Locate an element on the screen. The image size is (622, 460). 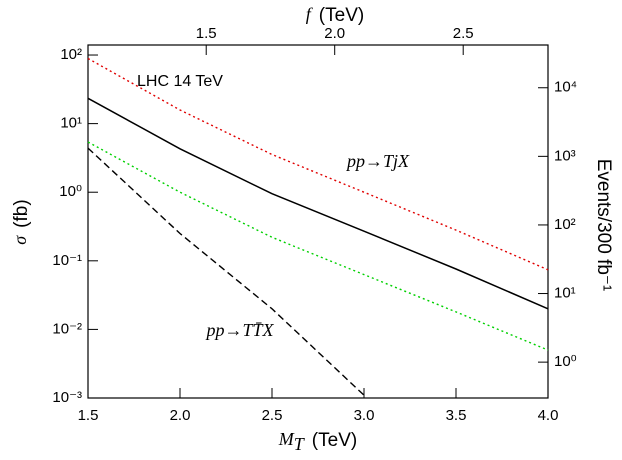
x-title-unit: (TeV) is located at coordinates (334, 440).